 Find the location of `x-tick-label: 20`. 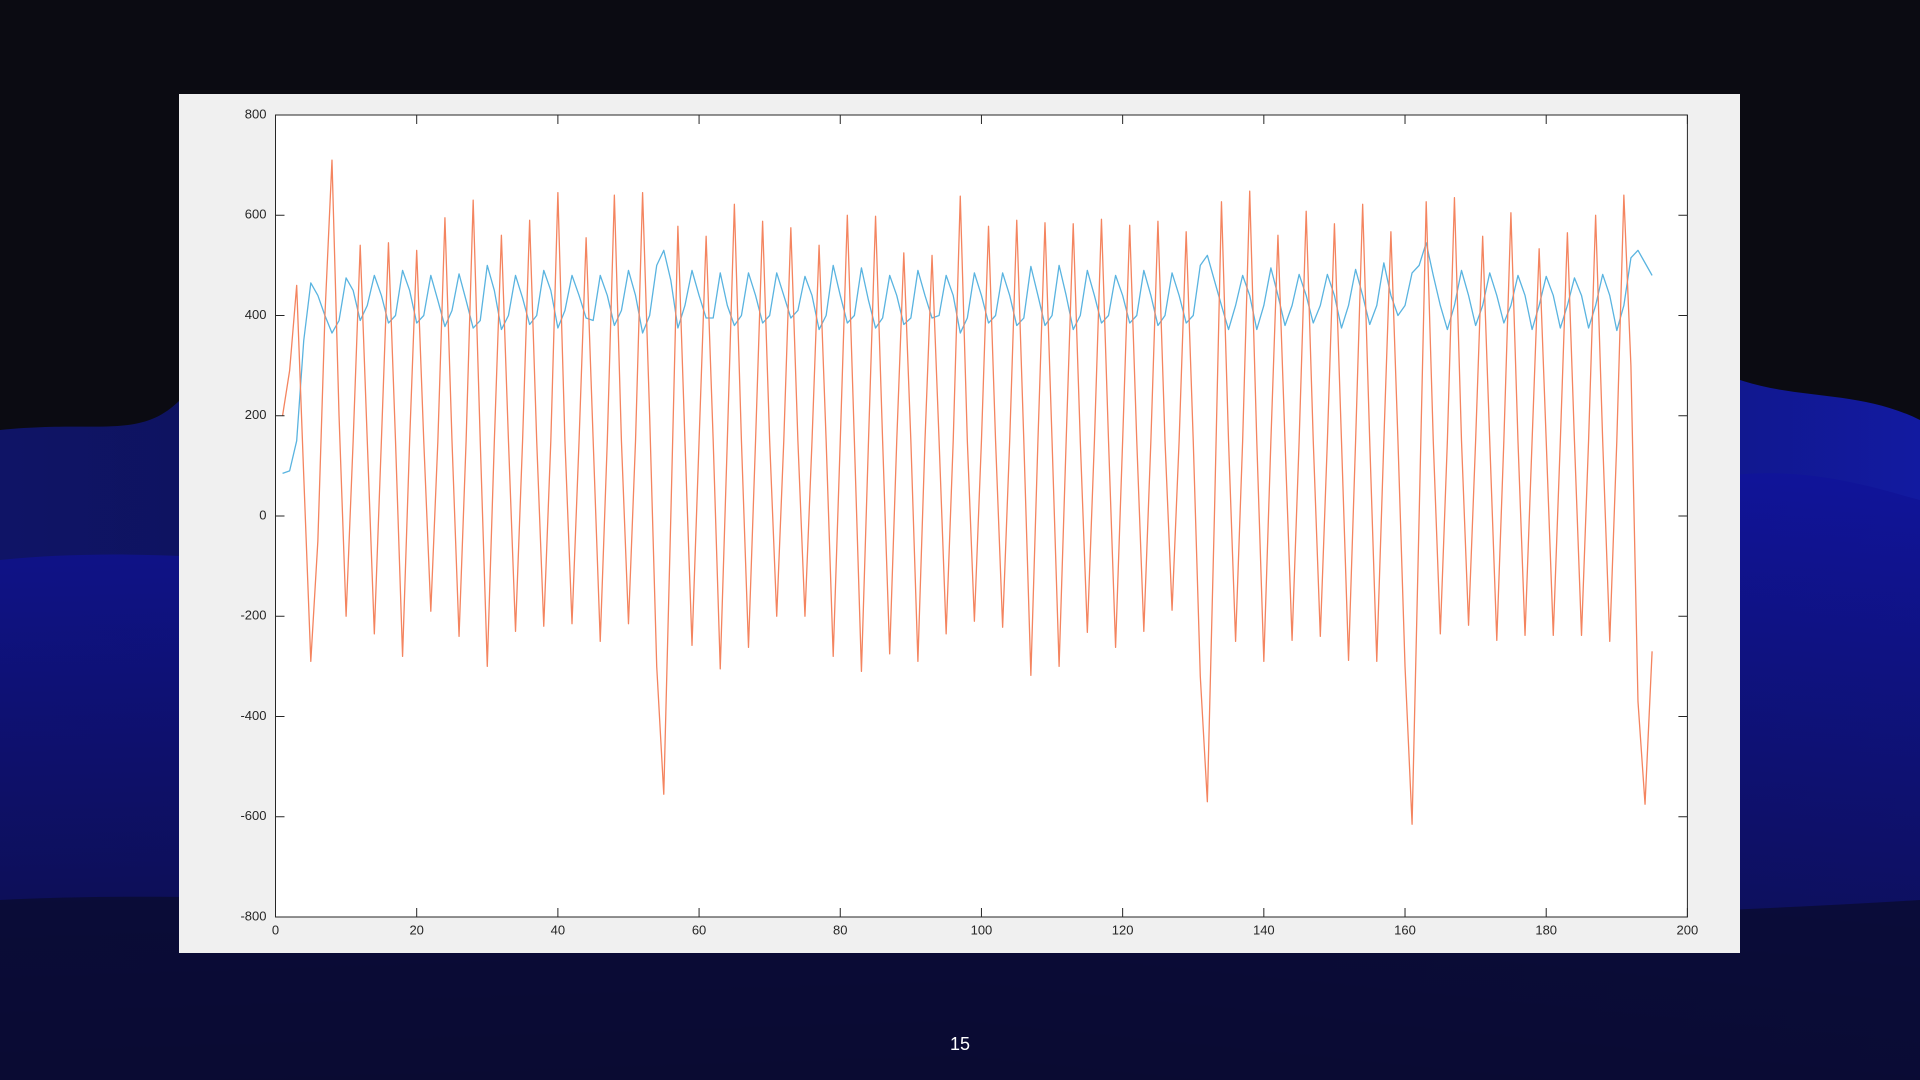

x-tick-label: 20 is located at coordinates (416, 929).